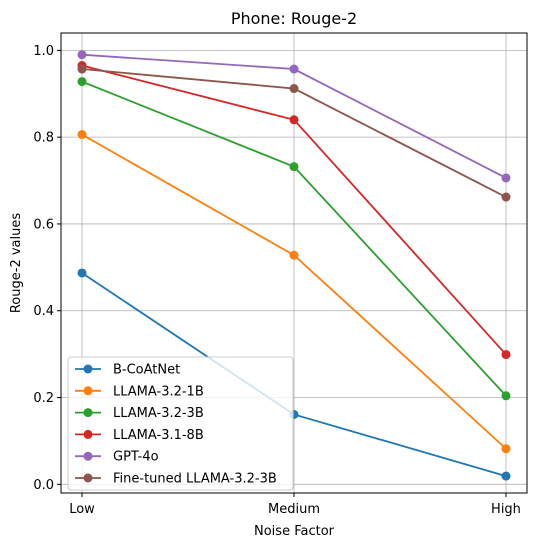 The height and width of the screenshot is (547, 536). I want to click on x-axis-label: Noise Factor, so click(294, 531).